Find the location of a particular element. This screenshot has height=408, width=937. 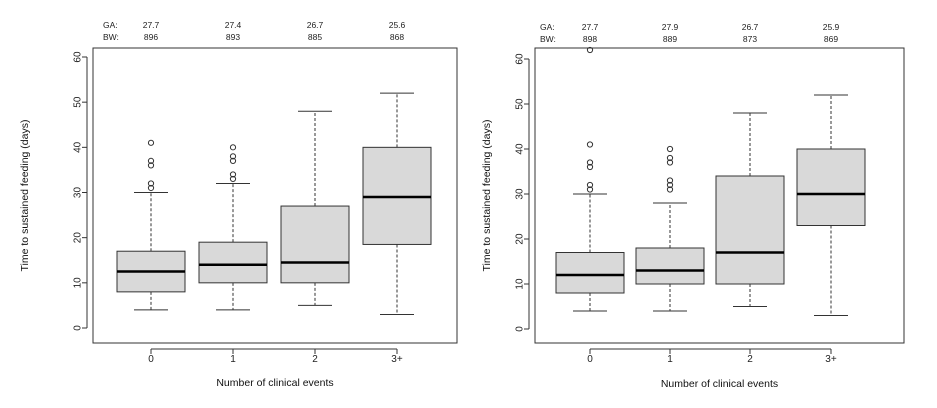

bw-value: 893 is located at coordinates (233, 37).